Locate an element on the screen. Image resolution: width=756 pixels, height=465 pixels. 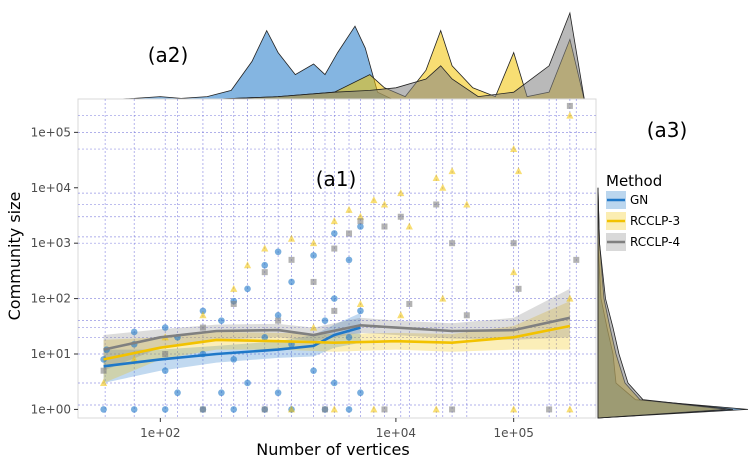
y-tick-label: 1e+04 is located at coordinates (51, 188).